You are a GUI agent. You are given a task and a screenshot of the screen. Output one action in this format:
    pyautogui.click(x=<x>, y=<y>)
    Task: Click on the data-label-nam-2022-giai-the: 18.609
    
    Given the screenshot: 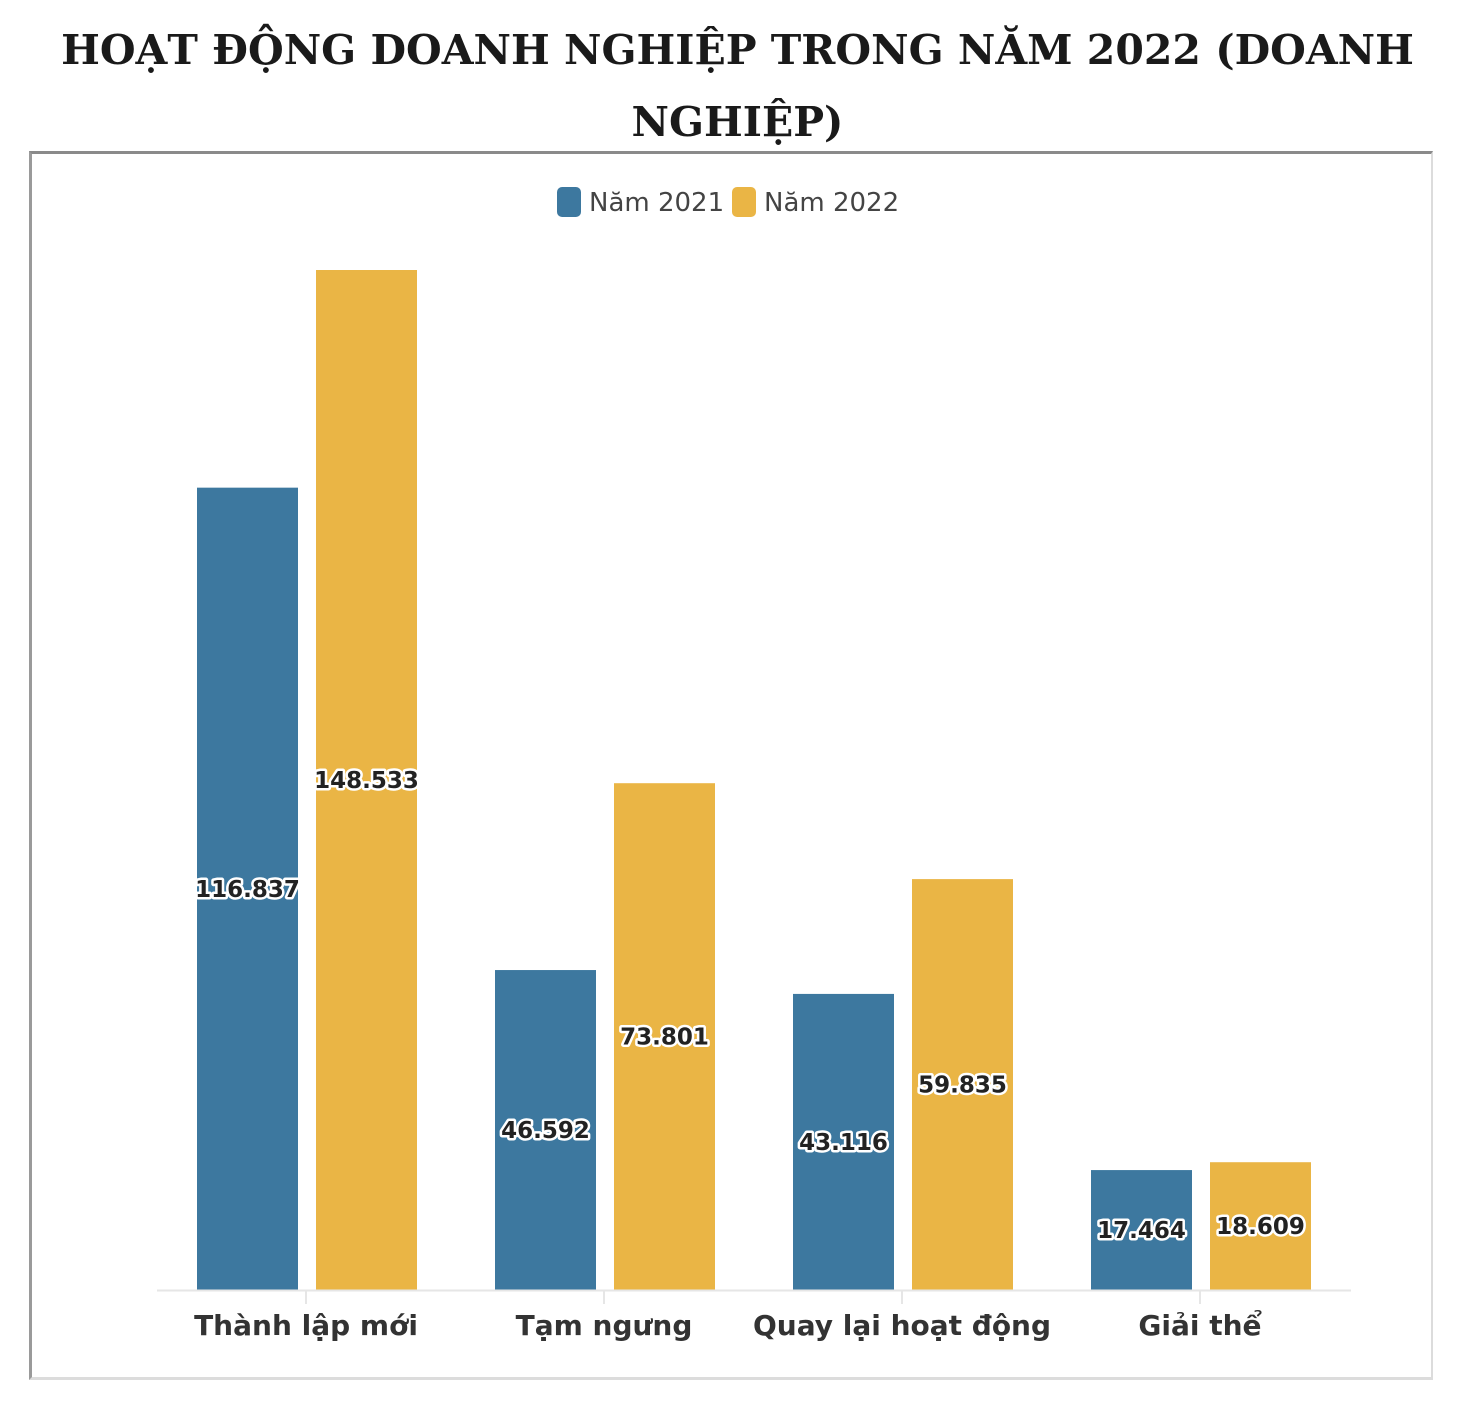 What is the action you would take?
    pyautogui.click(x=1260, y=1227)
    